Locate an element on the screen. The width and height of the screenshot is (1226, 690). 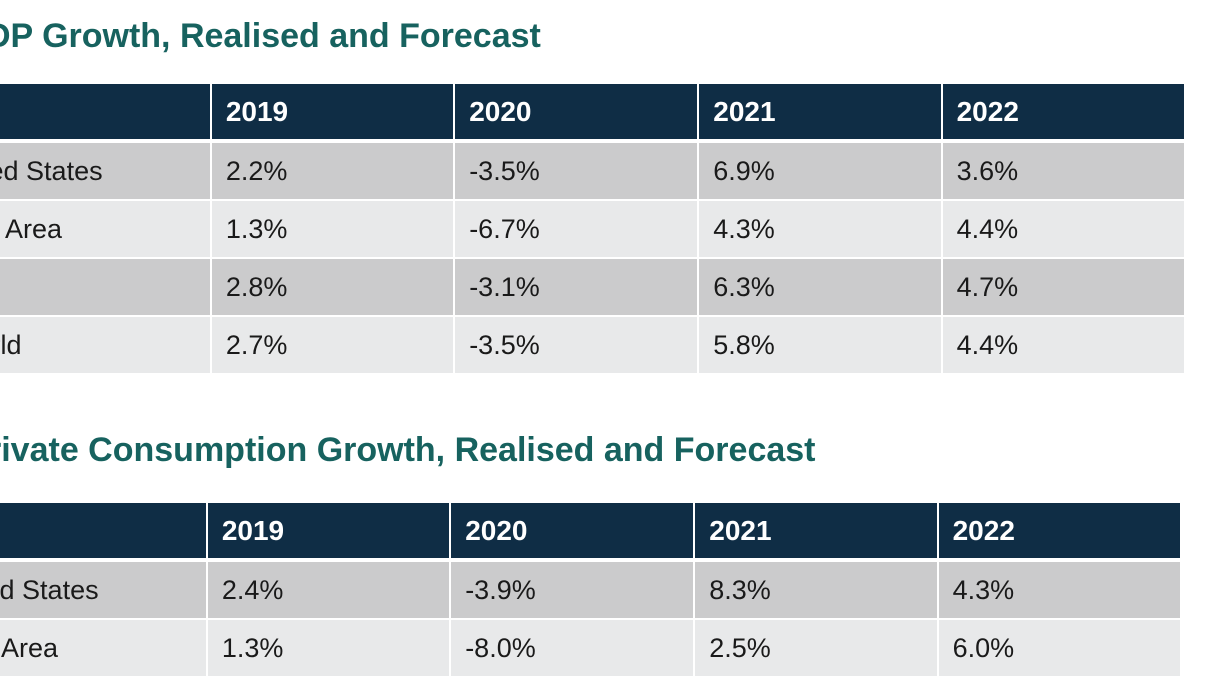
value-cell: -8.0% is located at coordinates (573, 648).